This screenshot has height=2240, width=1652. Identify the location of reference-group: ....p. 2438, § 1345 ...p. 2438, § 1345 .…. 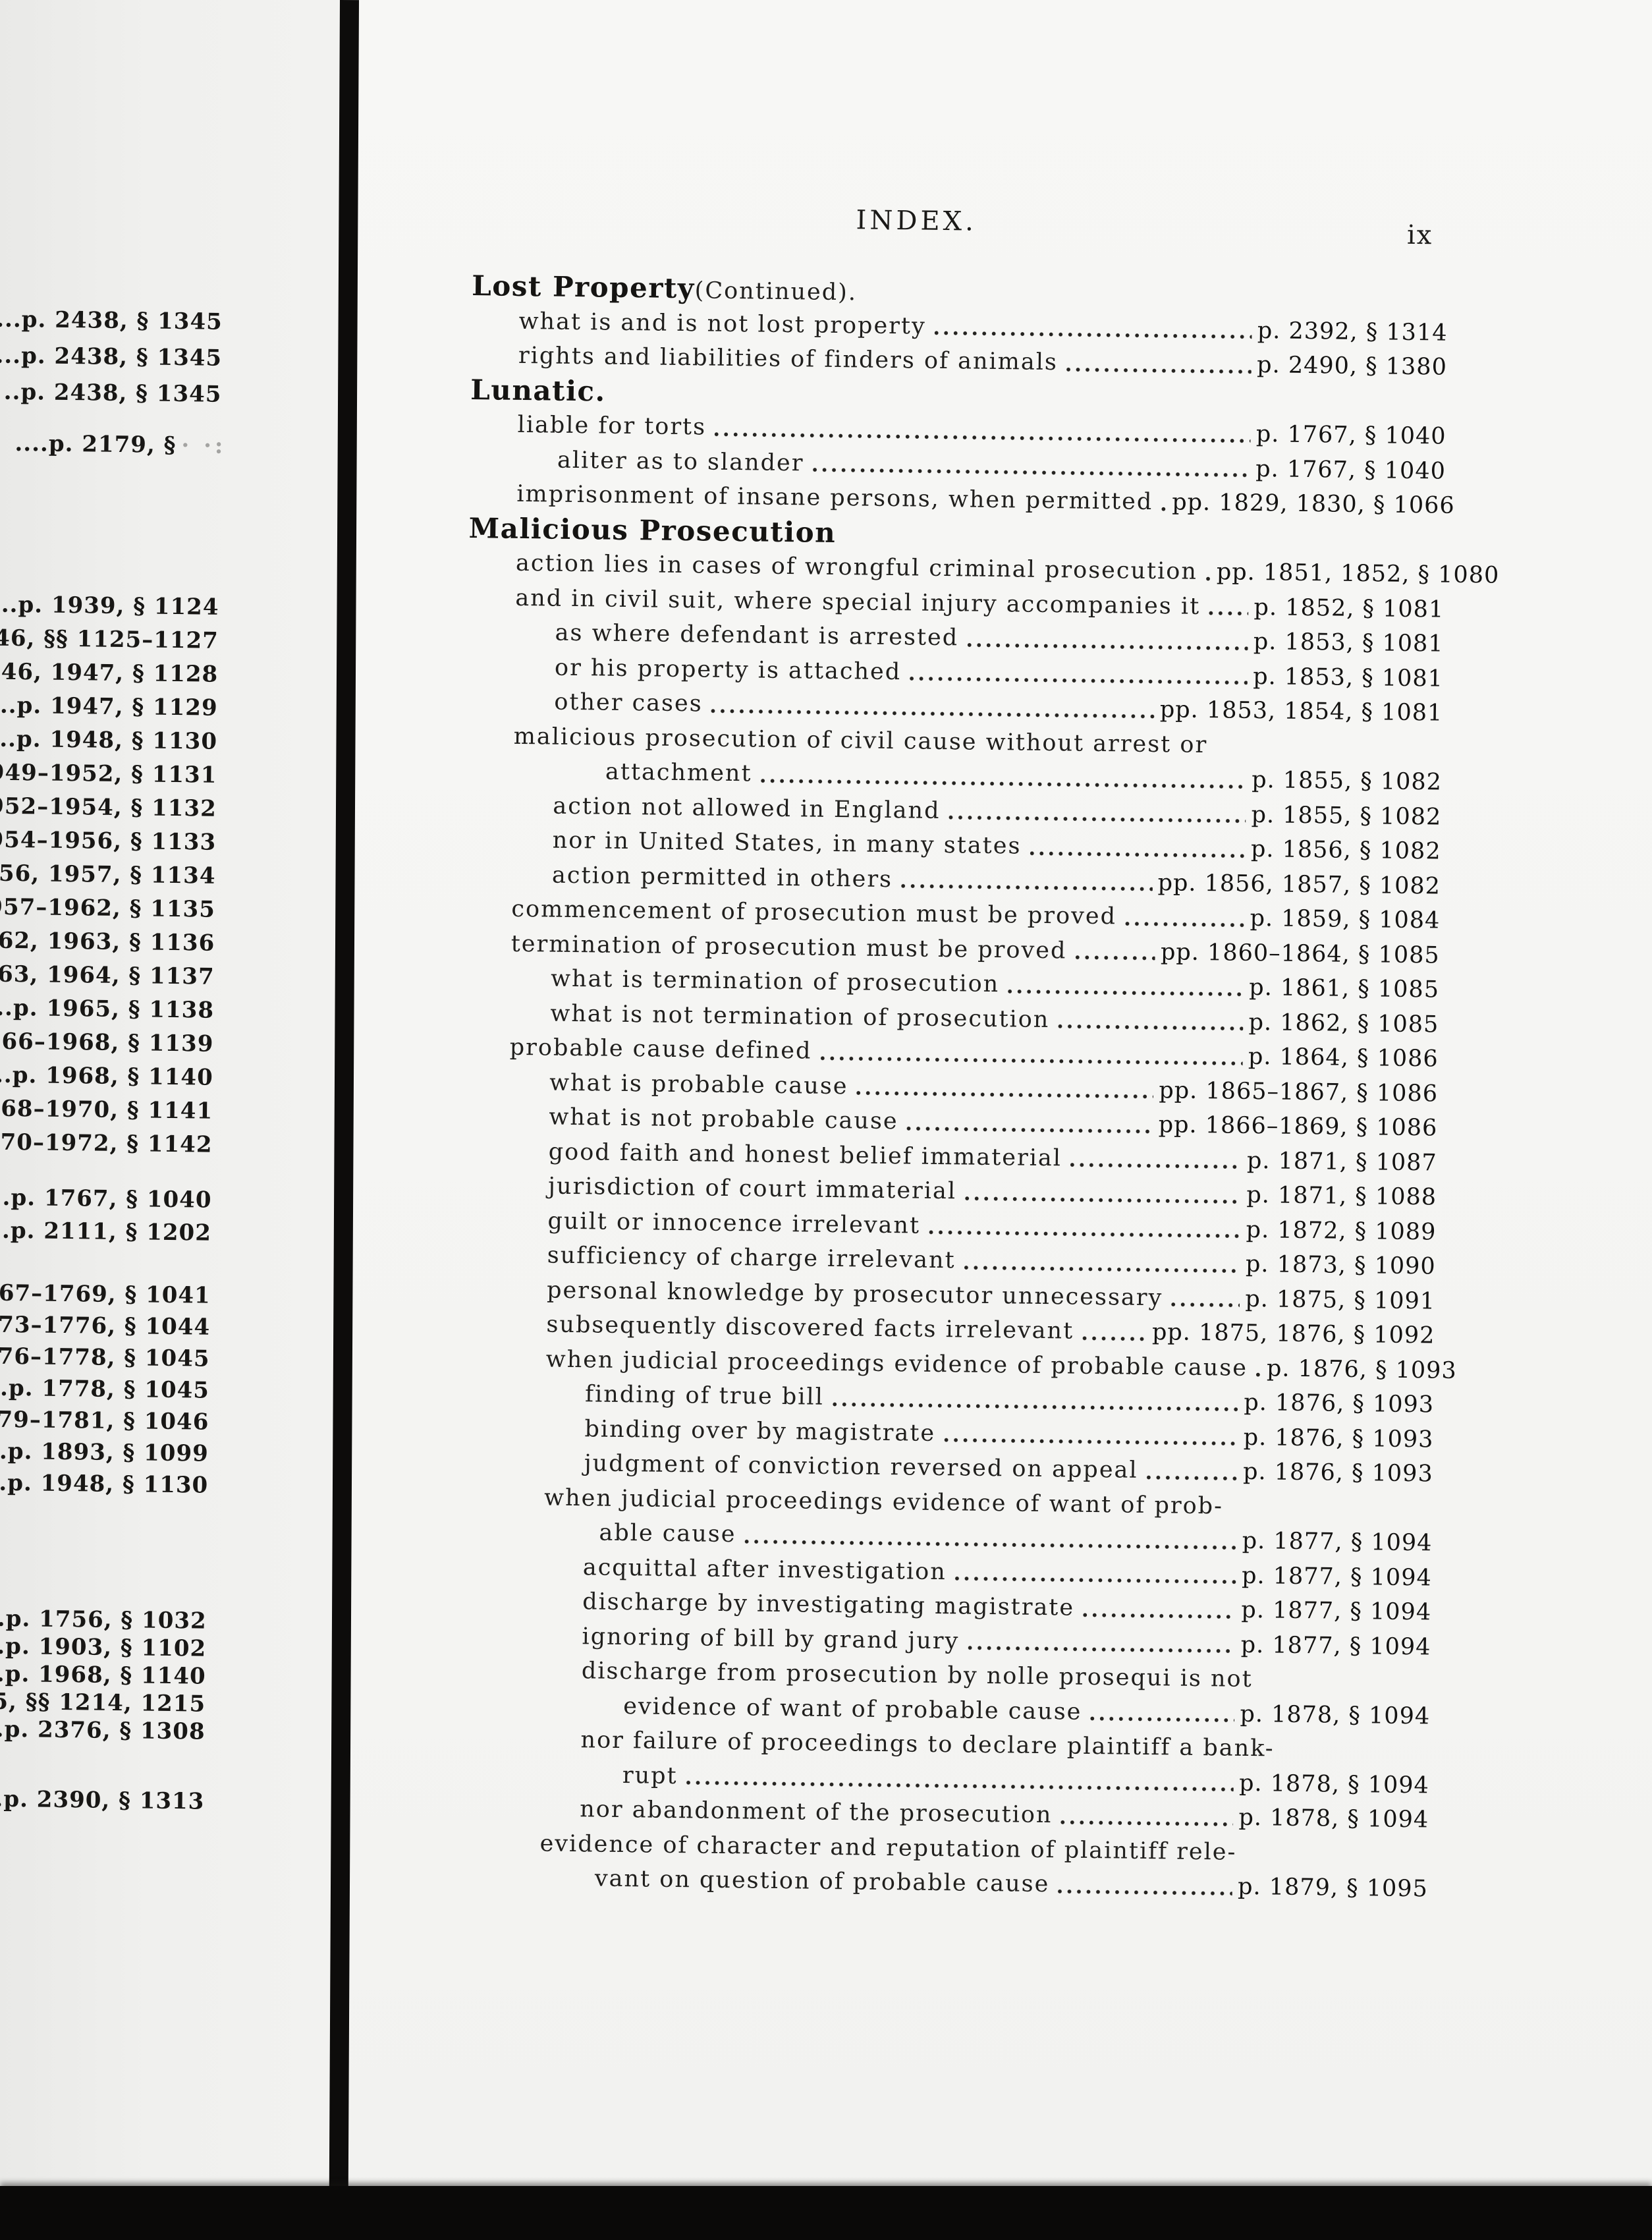
(114, 356).